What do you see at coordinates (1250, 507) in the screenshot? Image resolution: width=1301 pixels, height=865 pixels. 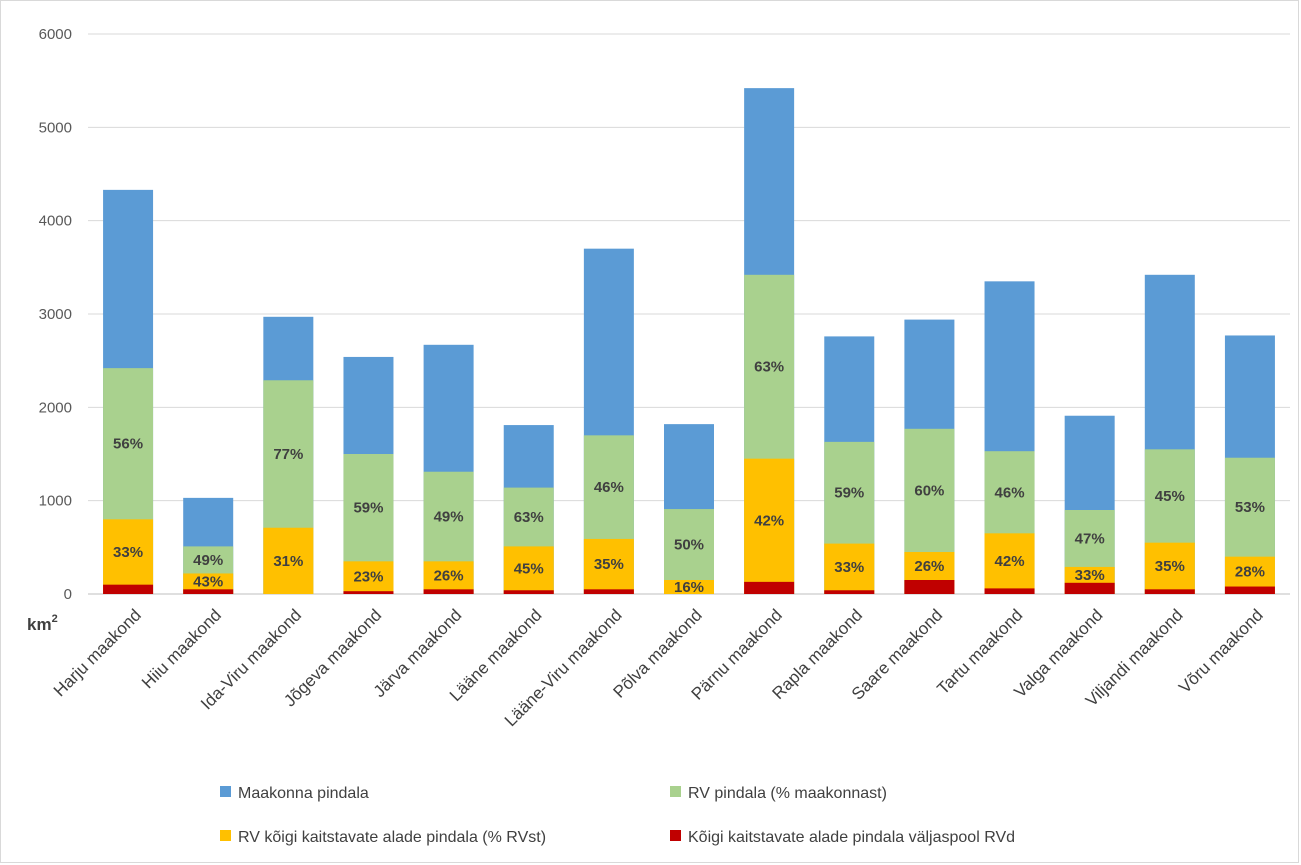 I see `data-label-rv-pct: 53%` at bounding box center [1250, 507].